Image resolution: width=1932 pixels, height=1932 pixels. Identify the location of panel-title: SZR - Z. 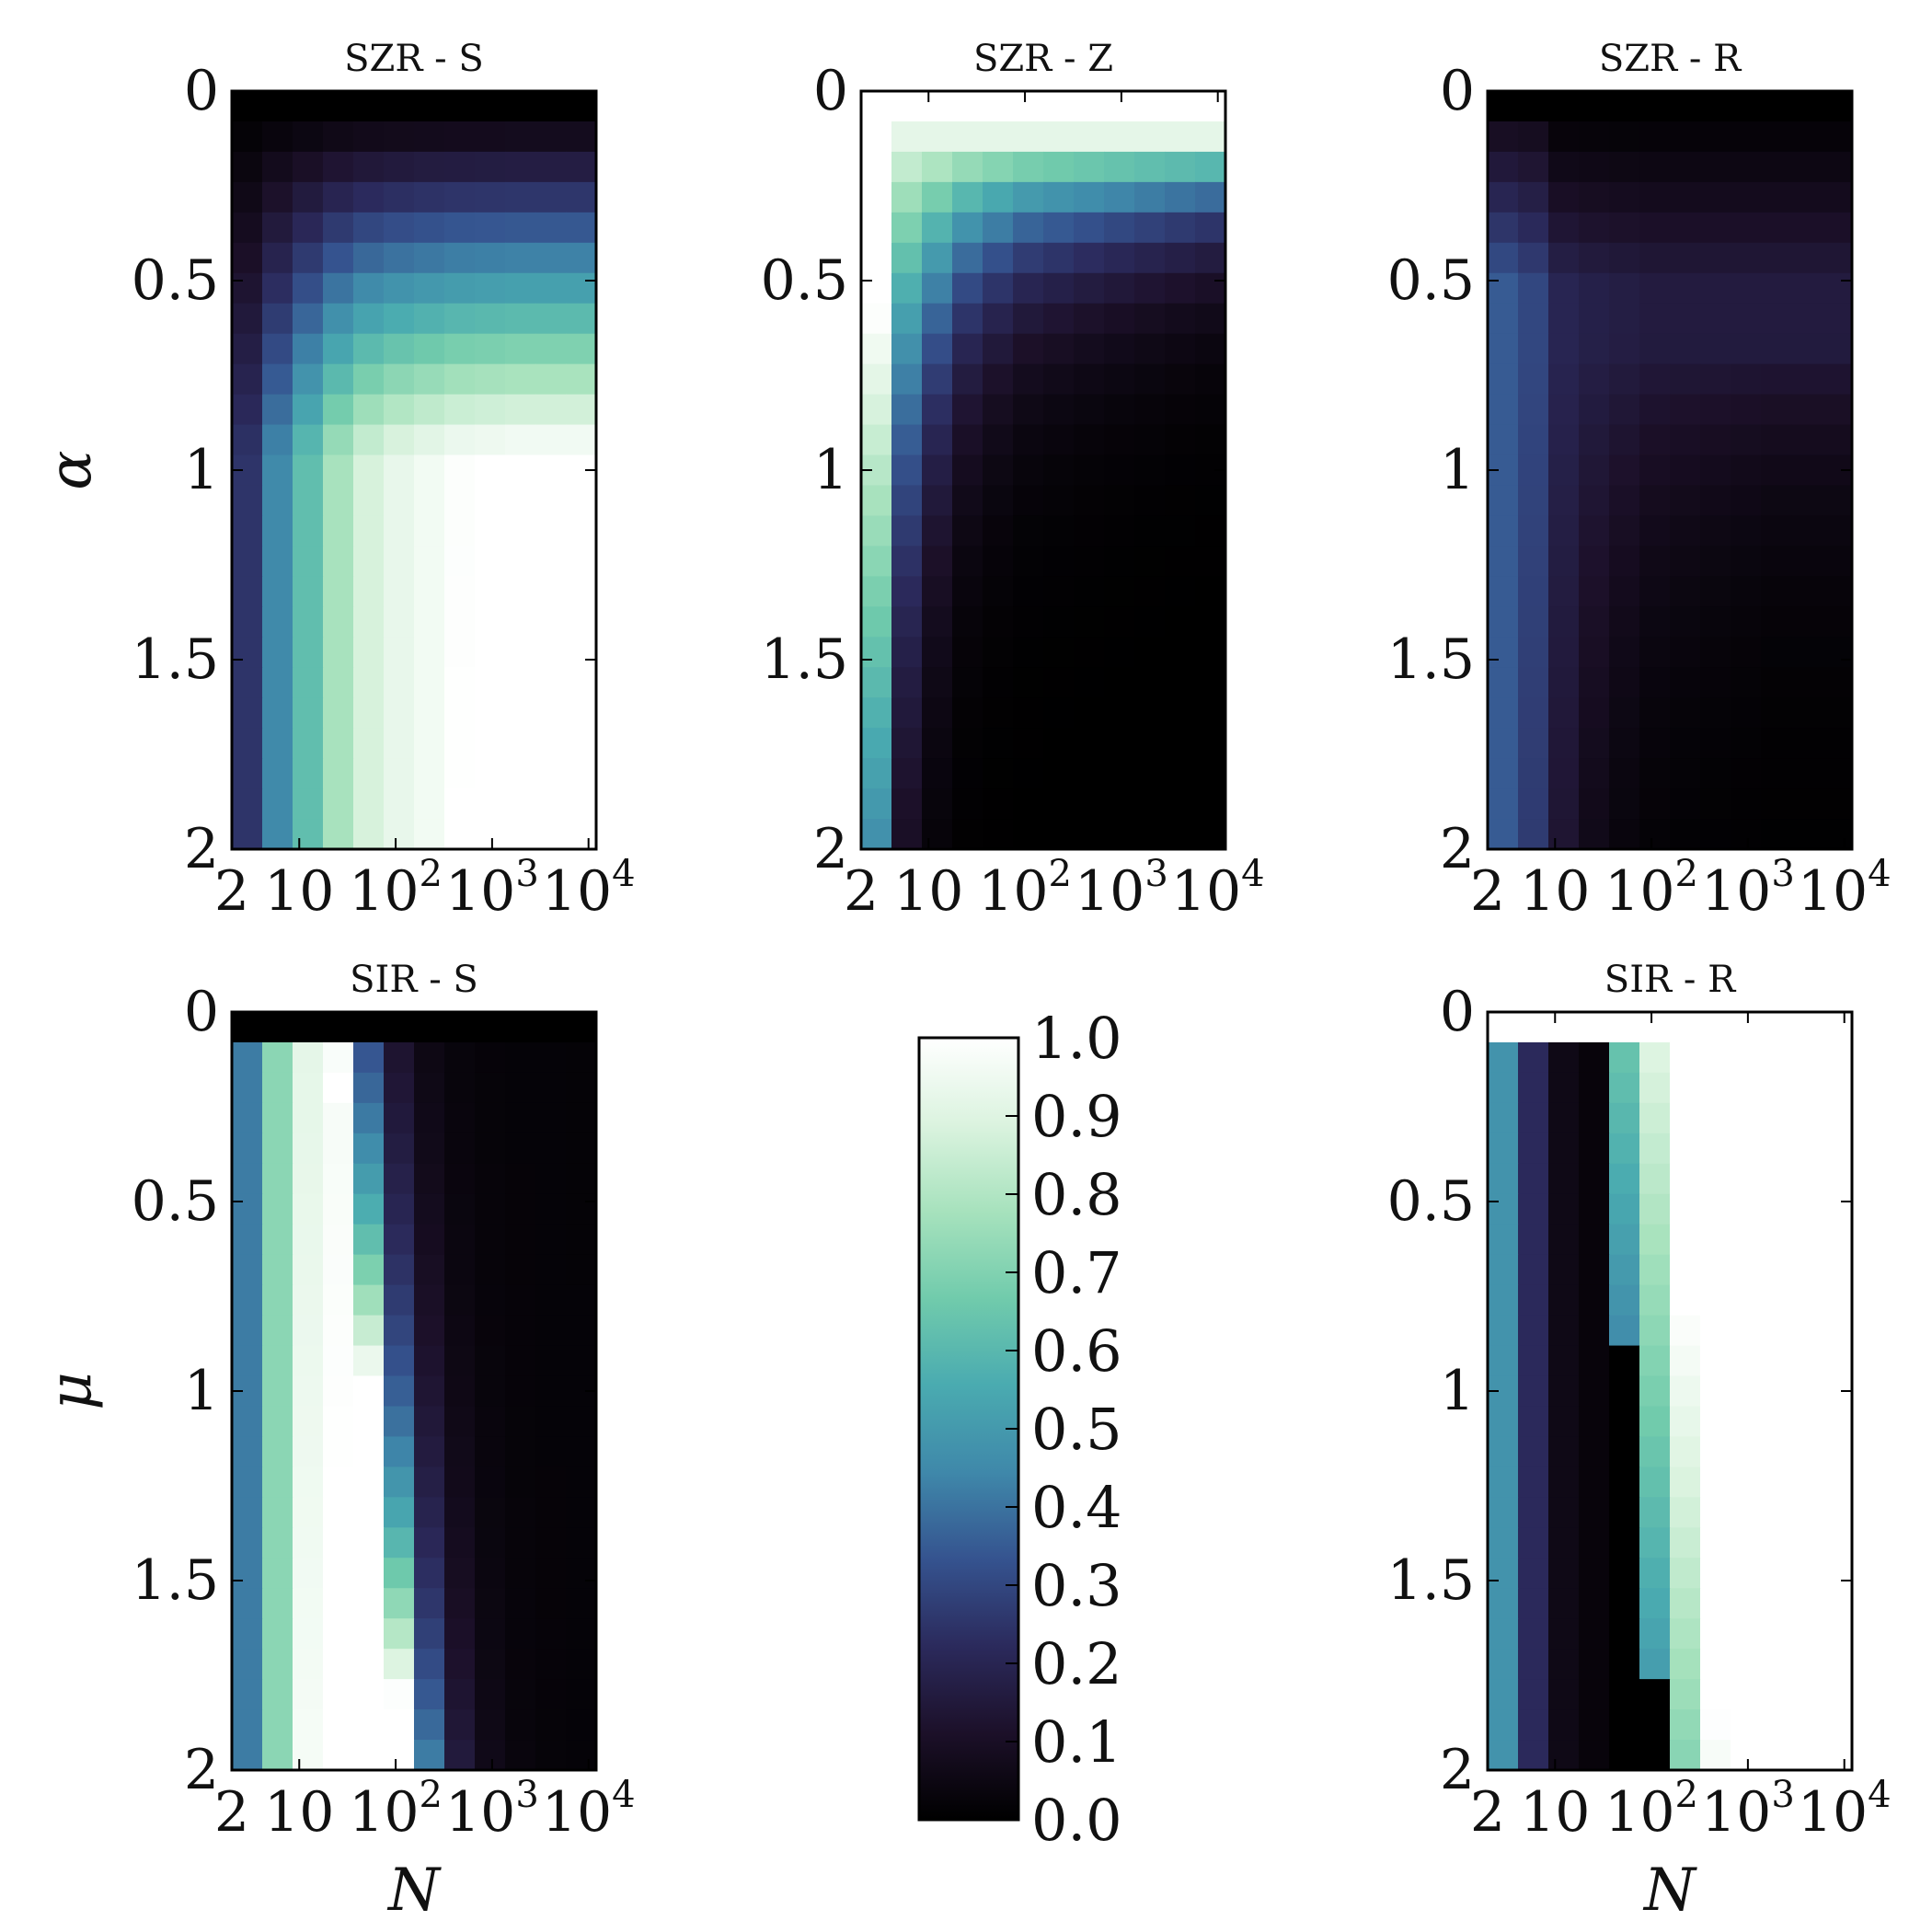
(1043, 59).